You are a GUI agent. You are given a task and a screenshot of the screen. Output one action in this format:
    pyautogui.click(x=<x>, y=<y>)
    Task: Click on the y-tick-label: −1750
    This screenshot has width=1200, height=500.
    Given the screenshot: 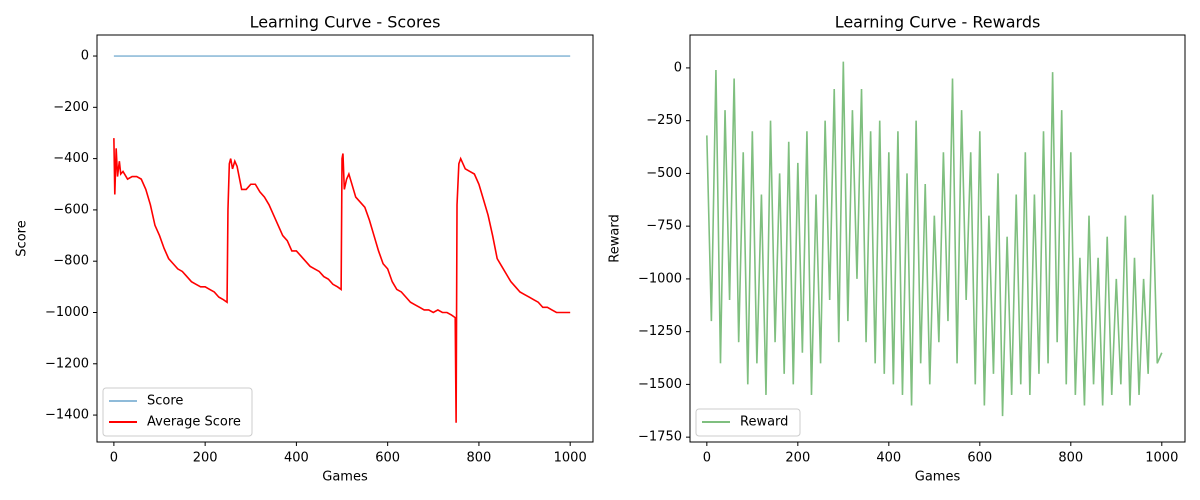 What is the action you would take?
    pyautogui.click(x=660, y=437)
    